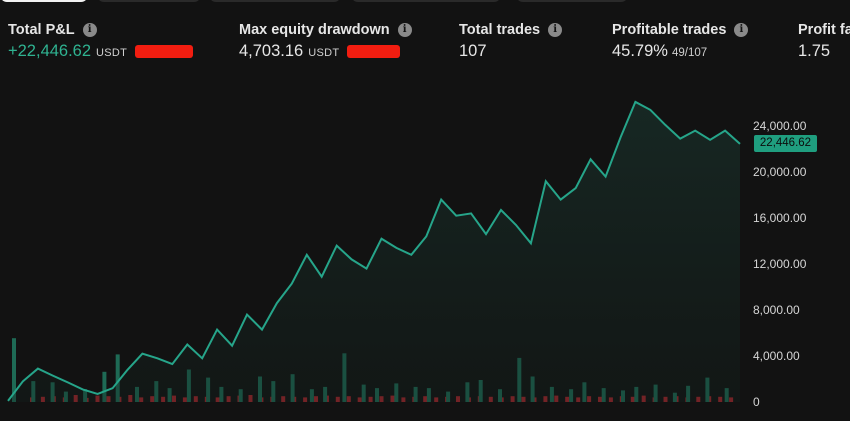 The height and width of the screenshot is (421, 850). What do you see at coordinates (756, 402) in the screenshot?
I see `y-tick-label: 0` at bounding box center [756, 402].